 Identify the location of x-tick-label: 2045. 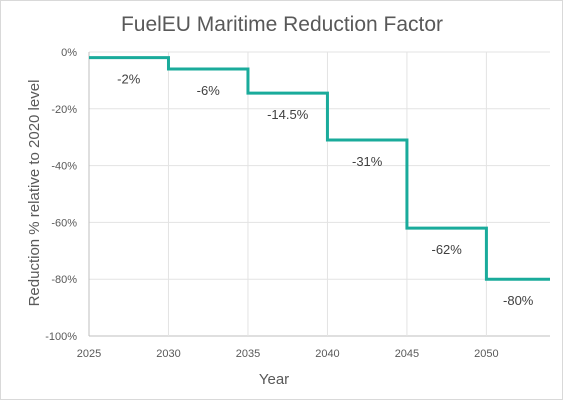
(407, 354).